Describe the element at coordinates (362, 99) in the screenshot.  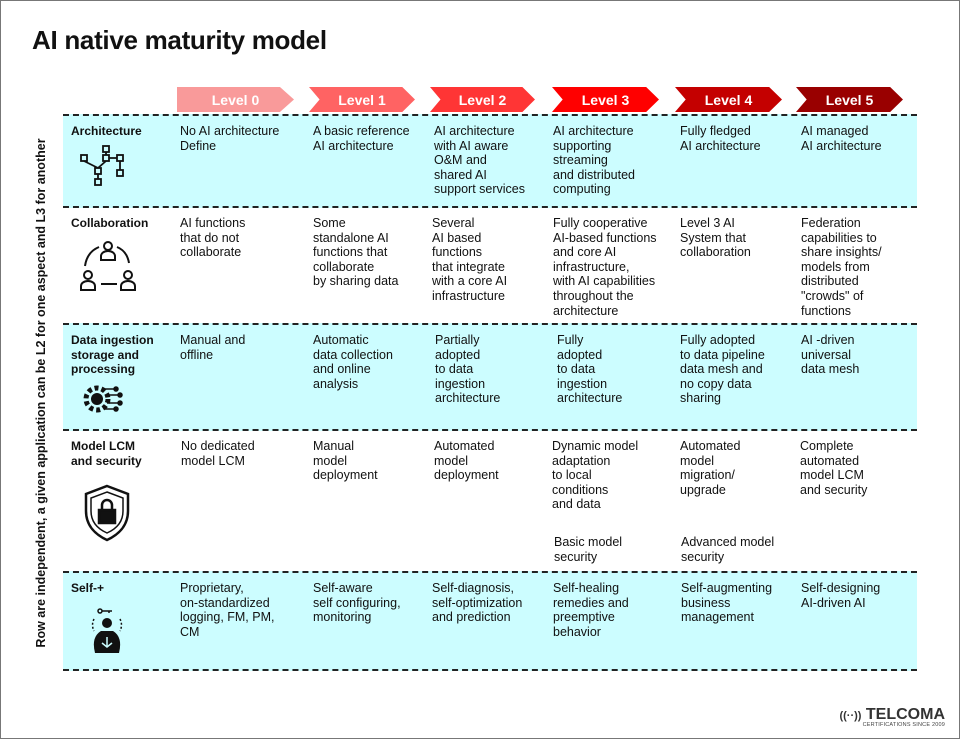
I see `level-1-header: Level 1` at that location.